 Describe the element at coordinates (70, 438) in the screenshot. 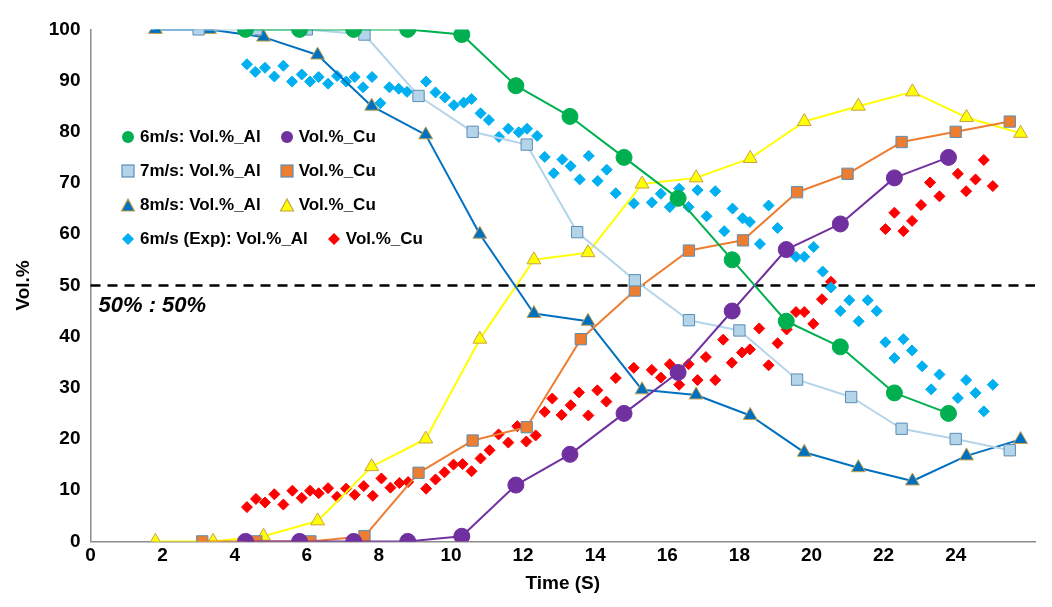

I see `y-tick-label: 20` at that location.